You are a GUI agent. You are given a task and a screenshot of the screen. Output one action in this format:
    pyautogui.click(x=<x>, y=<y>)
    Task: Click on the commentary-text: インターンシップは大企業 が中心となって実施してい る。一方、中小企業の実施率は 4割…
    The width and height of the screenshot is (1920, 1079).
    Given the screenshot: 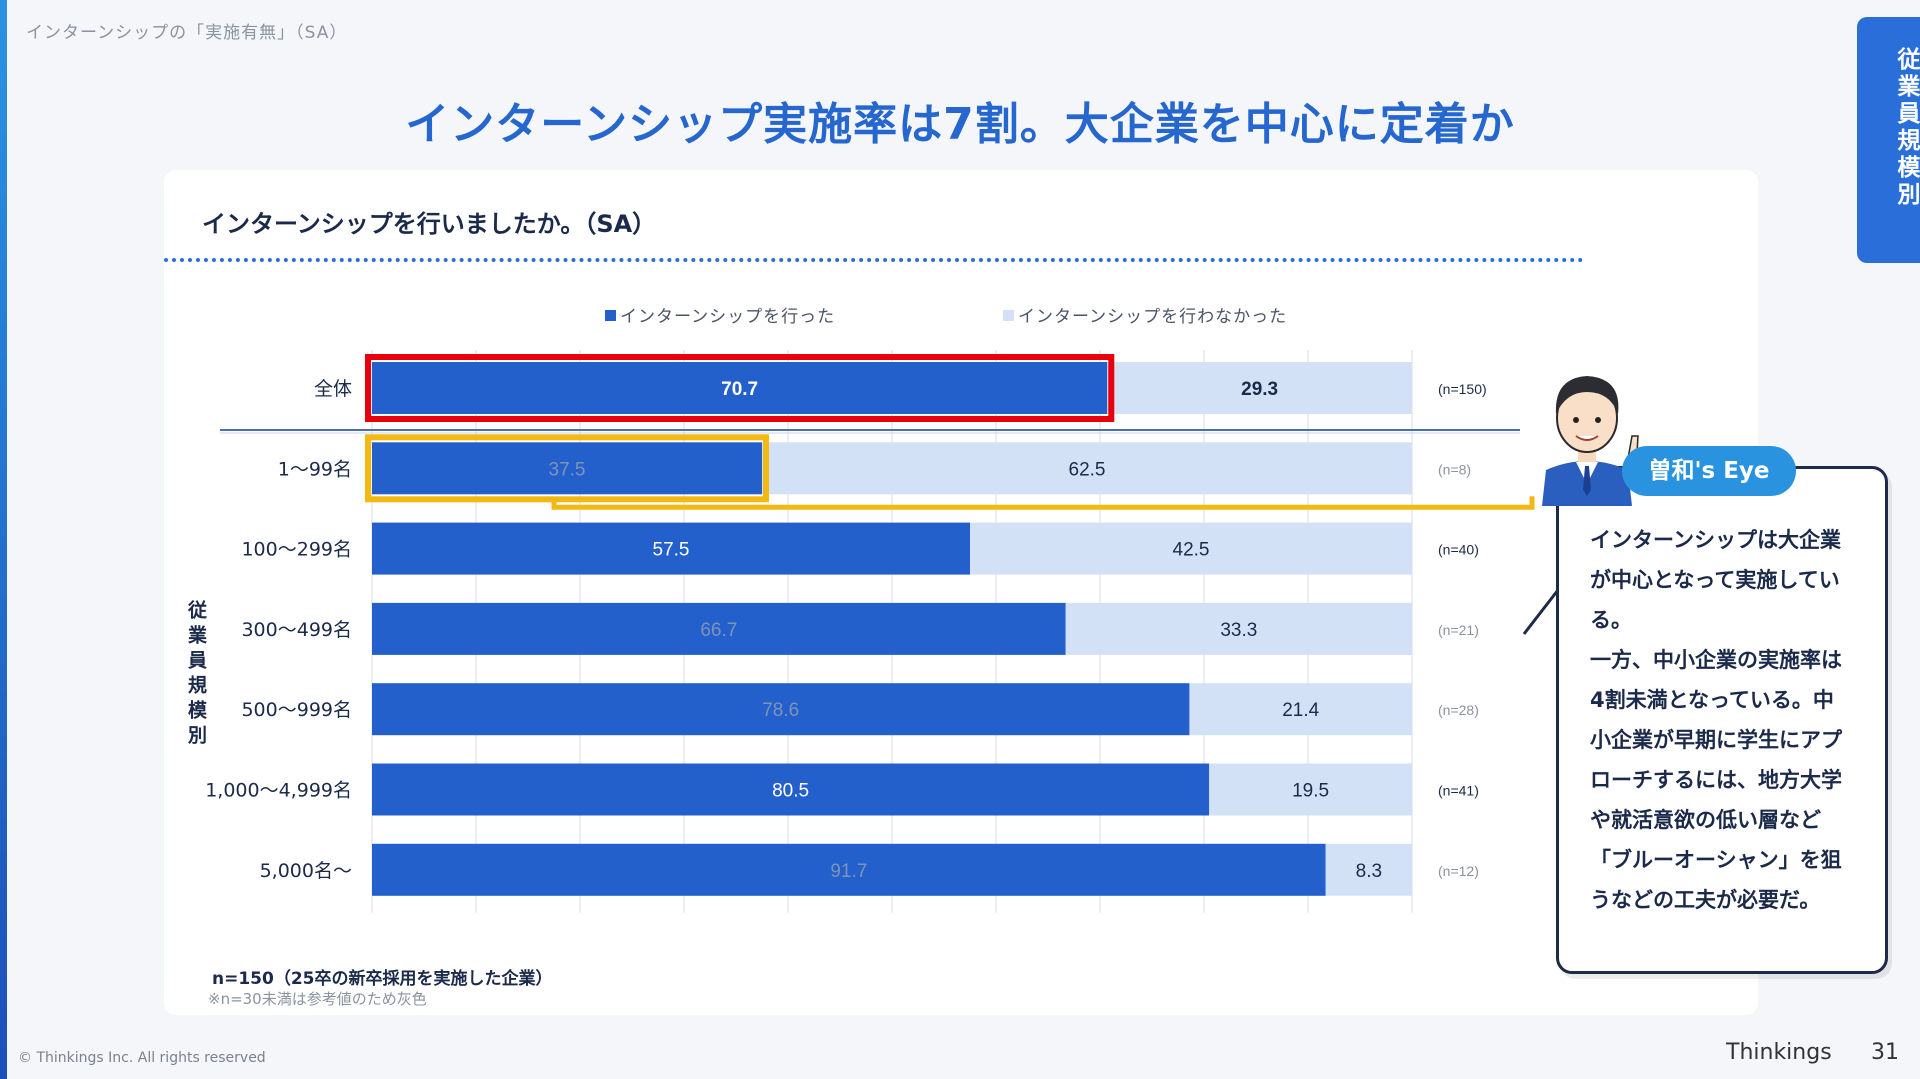 What is the action you would take?
    pyautogui.click(x=1727, y=720)
    